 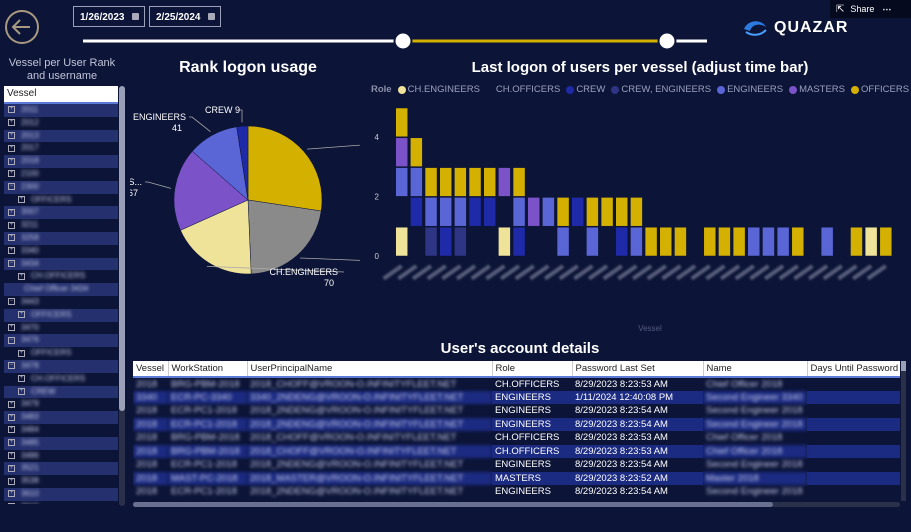 What do you see at coordinates (61, 148) in the screenshot?
I see `tree-item: +2017` at bounding box center [61, 148].